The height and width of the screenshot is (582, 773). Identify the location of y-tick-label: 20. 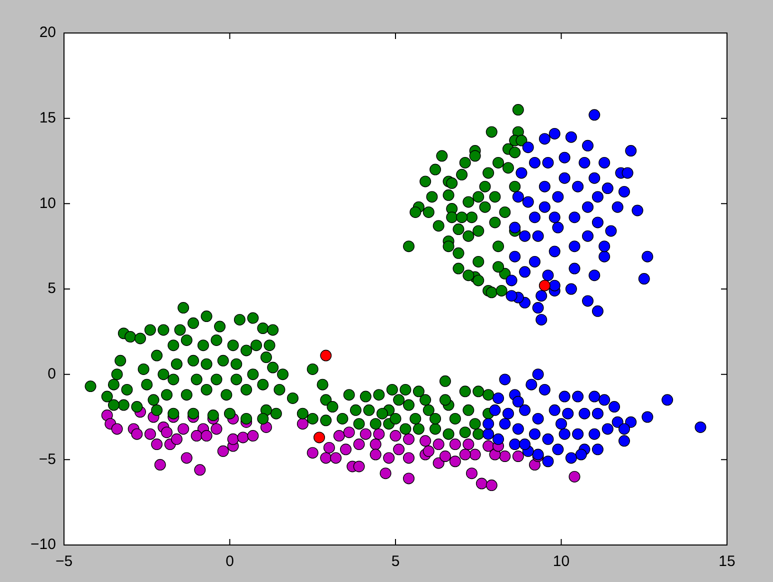
(47, 33).